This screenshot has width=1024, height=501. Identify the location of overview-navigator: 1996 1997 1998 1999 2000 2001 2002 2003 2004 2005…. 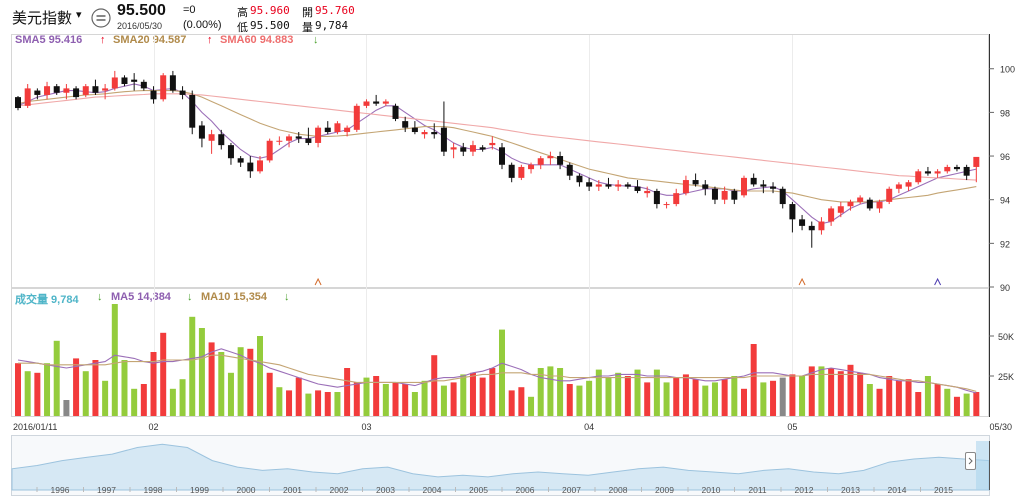
(500, 468).